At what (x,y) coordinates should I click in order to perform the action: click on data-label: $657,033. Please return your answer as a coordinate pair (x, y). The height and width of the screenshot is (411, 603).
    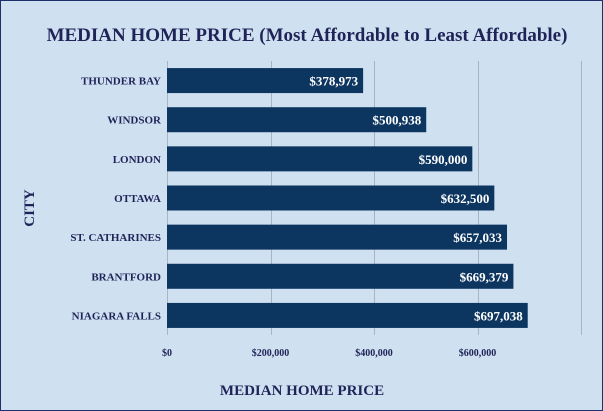
    Looking at the image, I should click on (477, 237).